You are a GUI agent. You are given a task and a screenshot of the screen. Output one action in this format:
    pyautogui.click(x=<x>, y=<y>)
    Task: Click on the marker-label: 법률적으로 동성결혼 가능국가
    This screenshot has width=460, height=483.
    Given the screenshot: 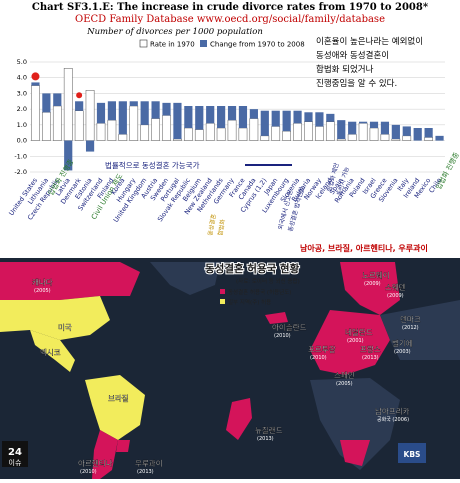 What is the action you would take?
    pyautogui.click(x=152, y=165)
    